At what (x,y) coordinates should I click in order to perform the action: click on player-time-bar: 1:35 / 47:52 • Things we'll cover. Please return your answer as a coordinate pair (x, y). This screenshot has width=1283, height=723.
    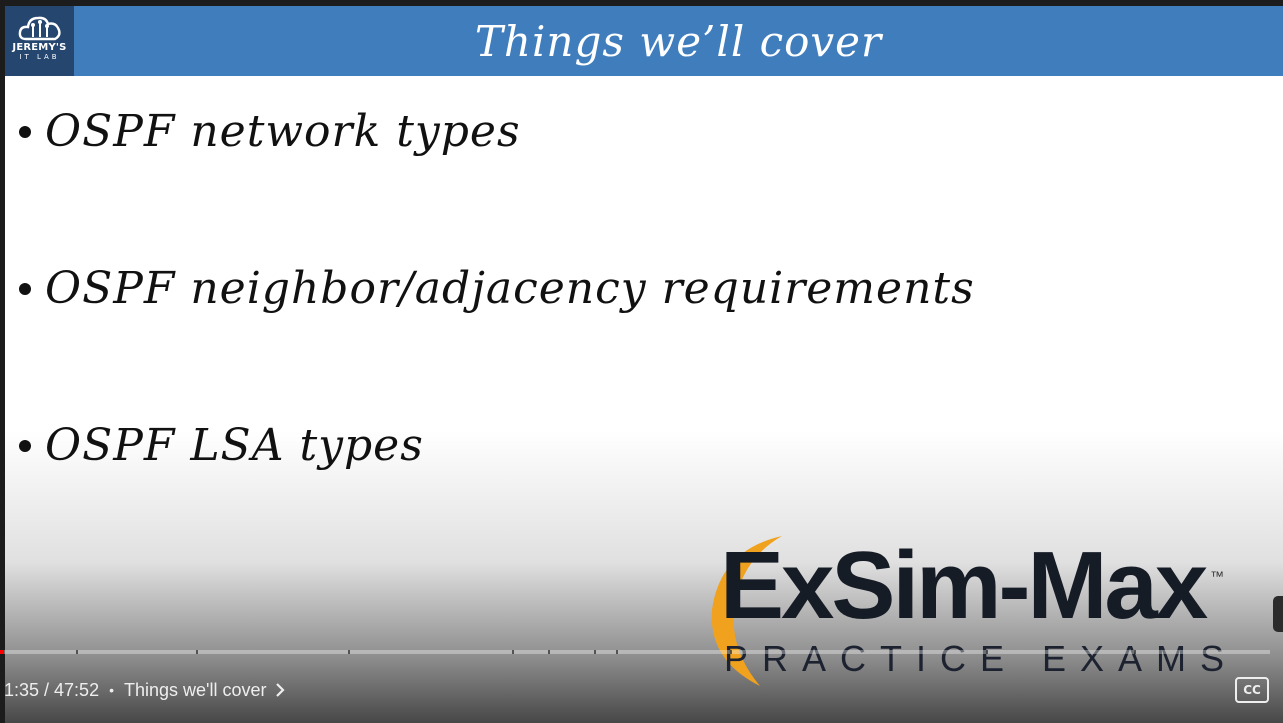
    Looking at the image, I should click on (144, 690).